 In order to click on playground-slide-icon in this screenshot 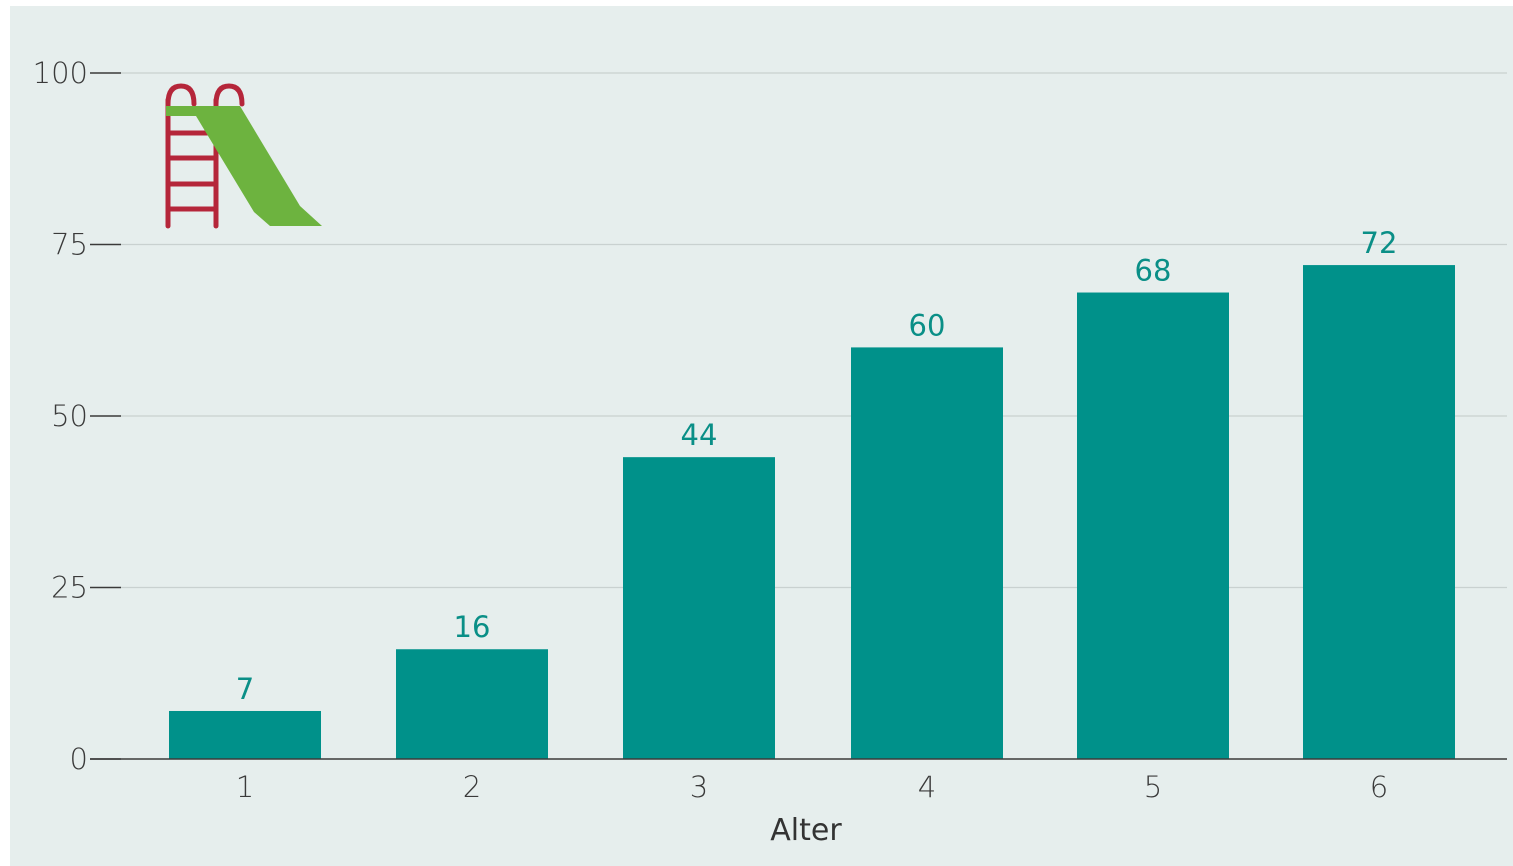, I will do `click(244, 156)`.